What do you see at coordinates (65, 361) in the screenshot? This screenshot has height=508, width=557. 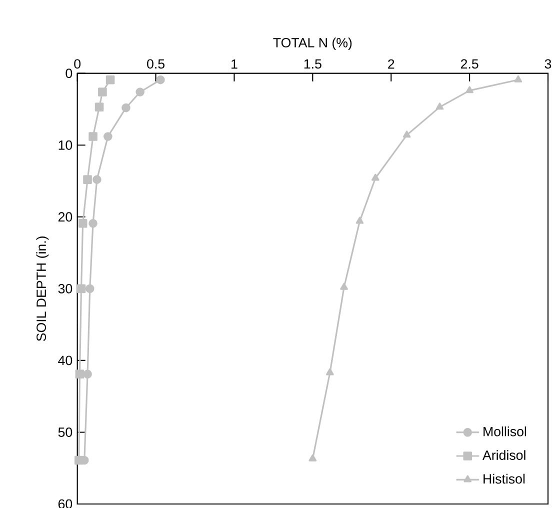 I see `y-tick-label: 40` at bounding box center [65, 361].